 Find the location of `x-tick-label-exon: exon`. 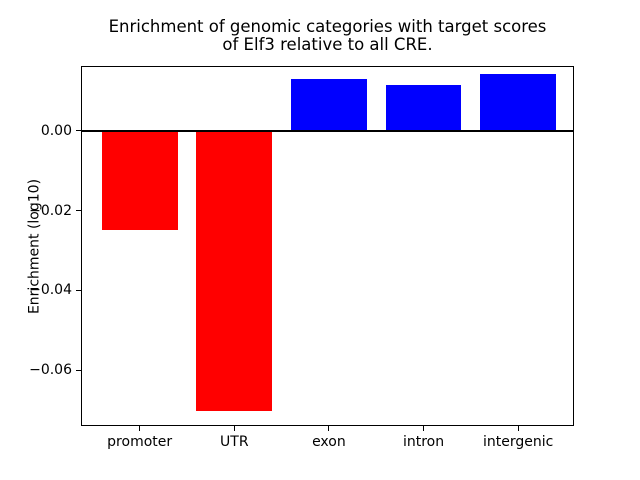

x-tick-label-exon: exon is located at coordinates (329, 441).